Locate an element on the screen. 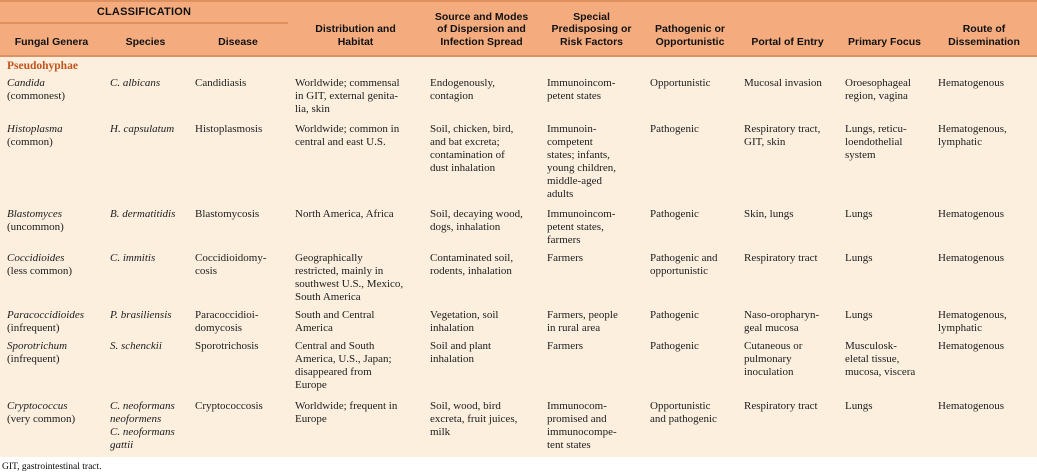  genus-name: Sporotrichum is located at coordinates (37, 346).